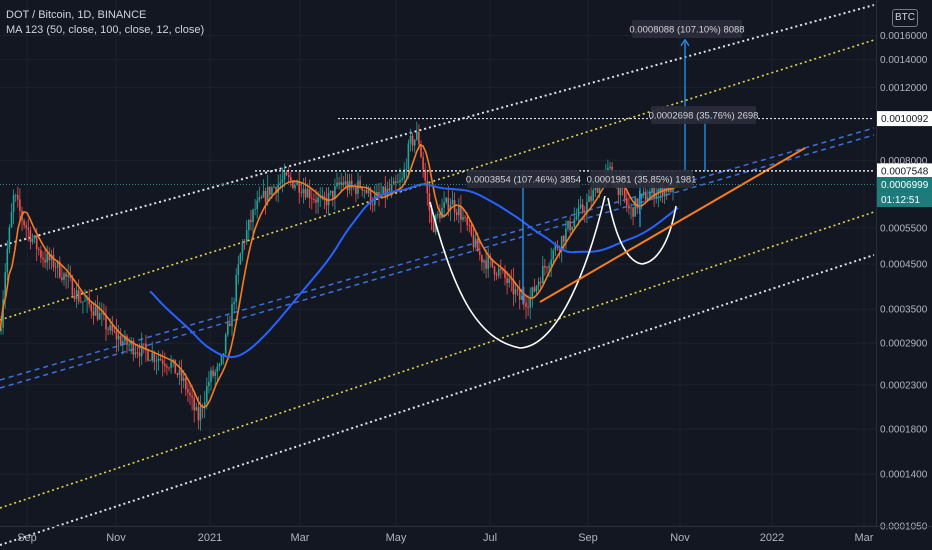 The image size is (932, 550). What do you see at coordinates (900, 200) in the screenshot?
I see `price-label: 01:12:51` at bounding box center [900, 200].